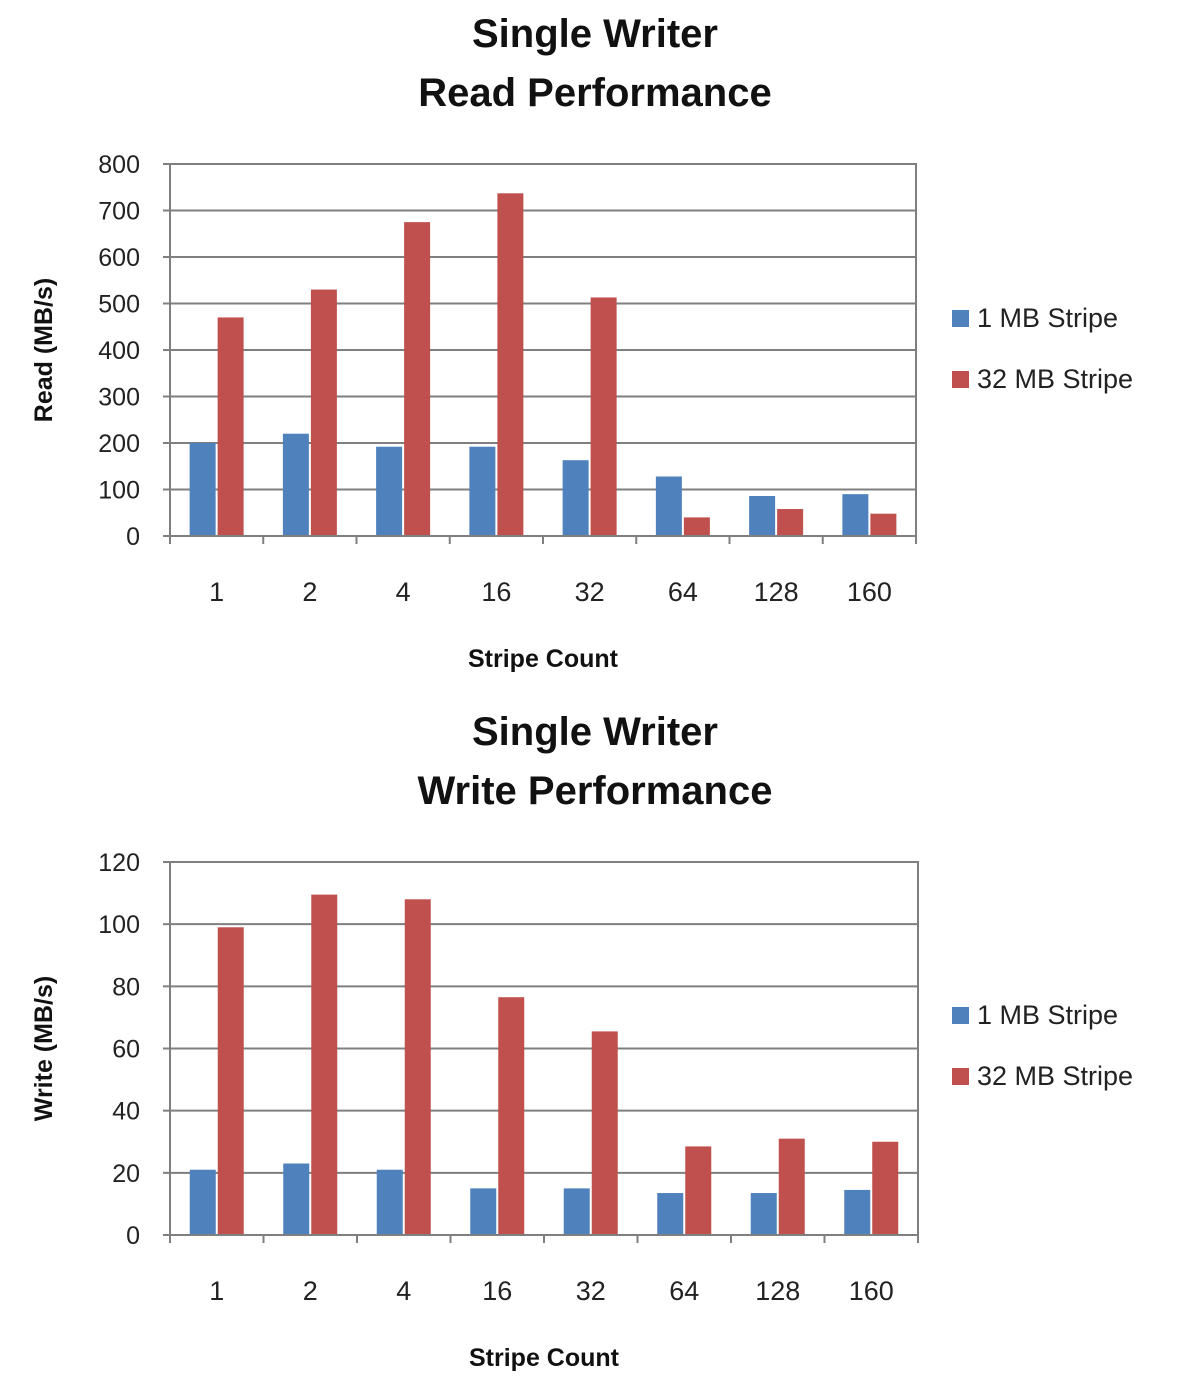 This screenshot has width=1190, height=1386. What do you see at coordinates (119, 165) in the screenshot?
I see `y-tick-label: 800` at bounding box center [119, 165].